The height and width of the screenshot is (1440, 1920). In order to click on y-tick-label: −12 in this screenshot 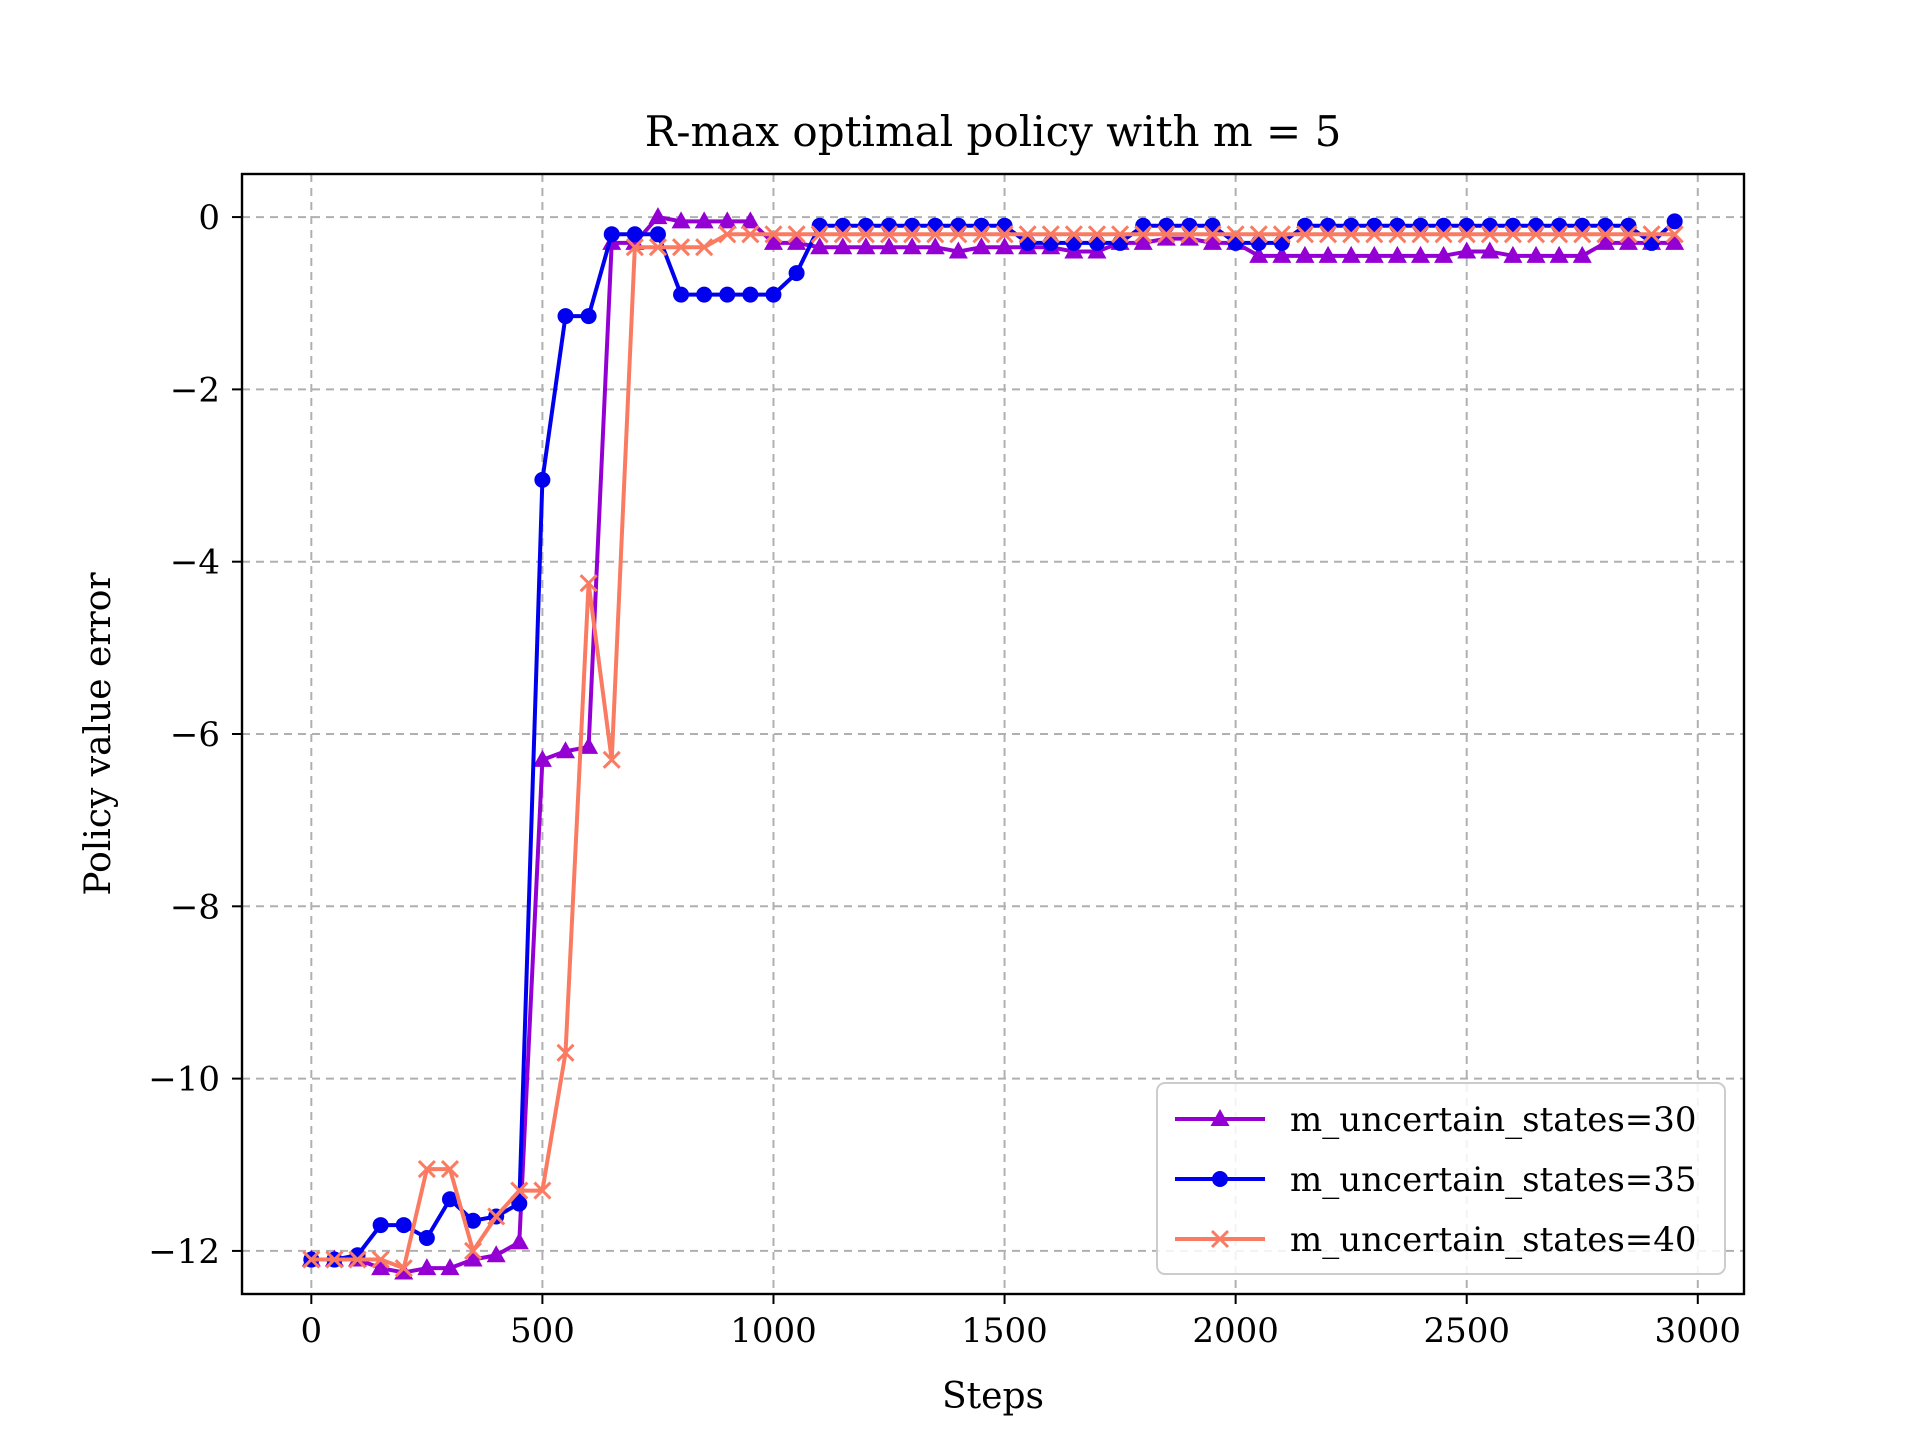, I will do `click(184, 1252)`.